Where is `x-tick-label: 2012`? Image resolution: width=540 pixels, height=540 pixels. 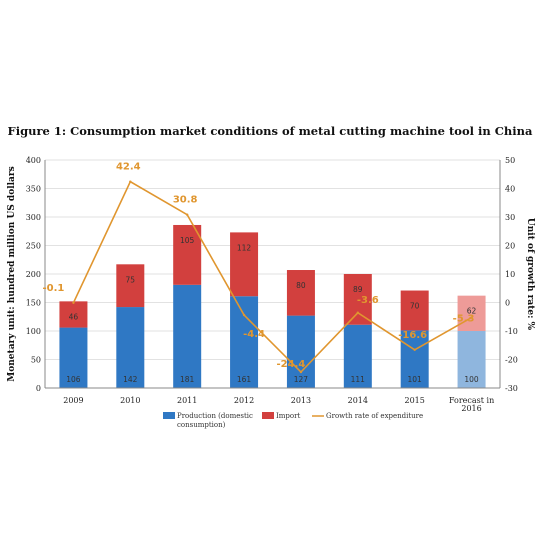 x-tick-label: 2012 is located at coordinates (244, 400).